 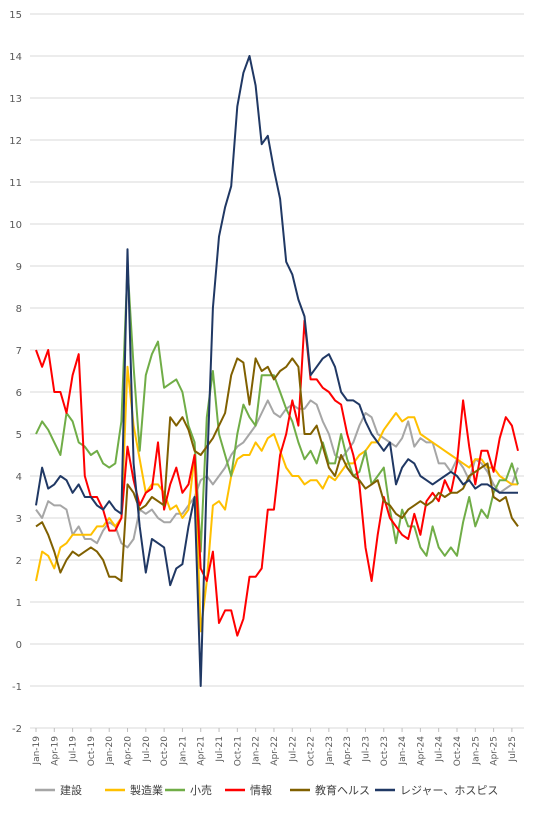 I want to click on legend-label: 情報, so click(x=261, y=790).